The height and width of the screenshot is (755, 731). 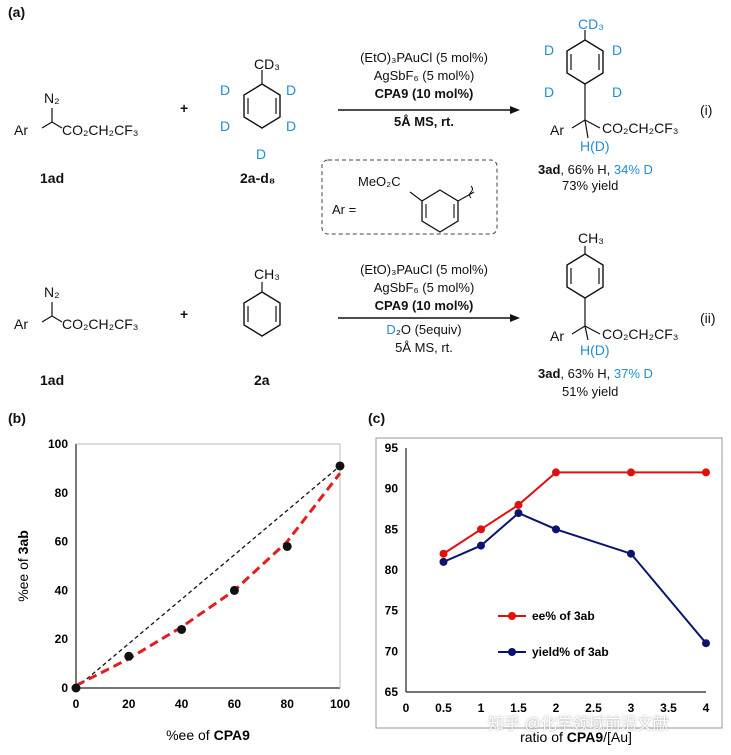 I want to click on rxn1-arene-d-3: D, so click(x=225, y=126).